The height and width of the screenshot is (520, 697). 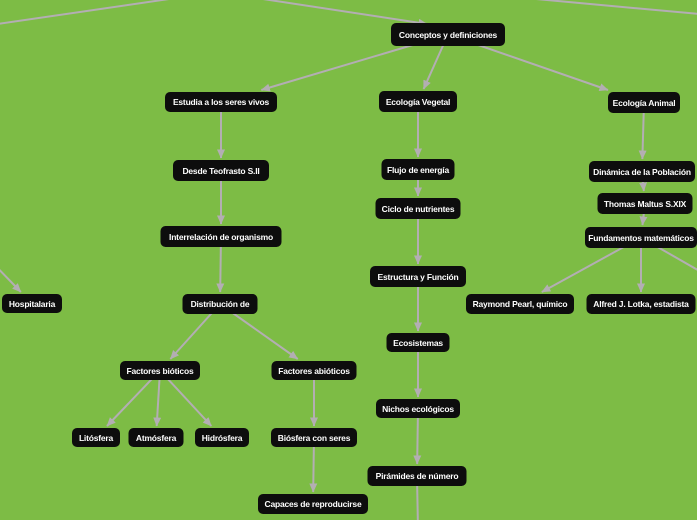 I want to click on node-label: Nichos ecológicos, so click(x=418, y=408).